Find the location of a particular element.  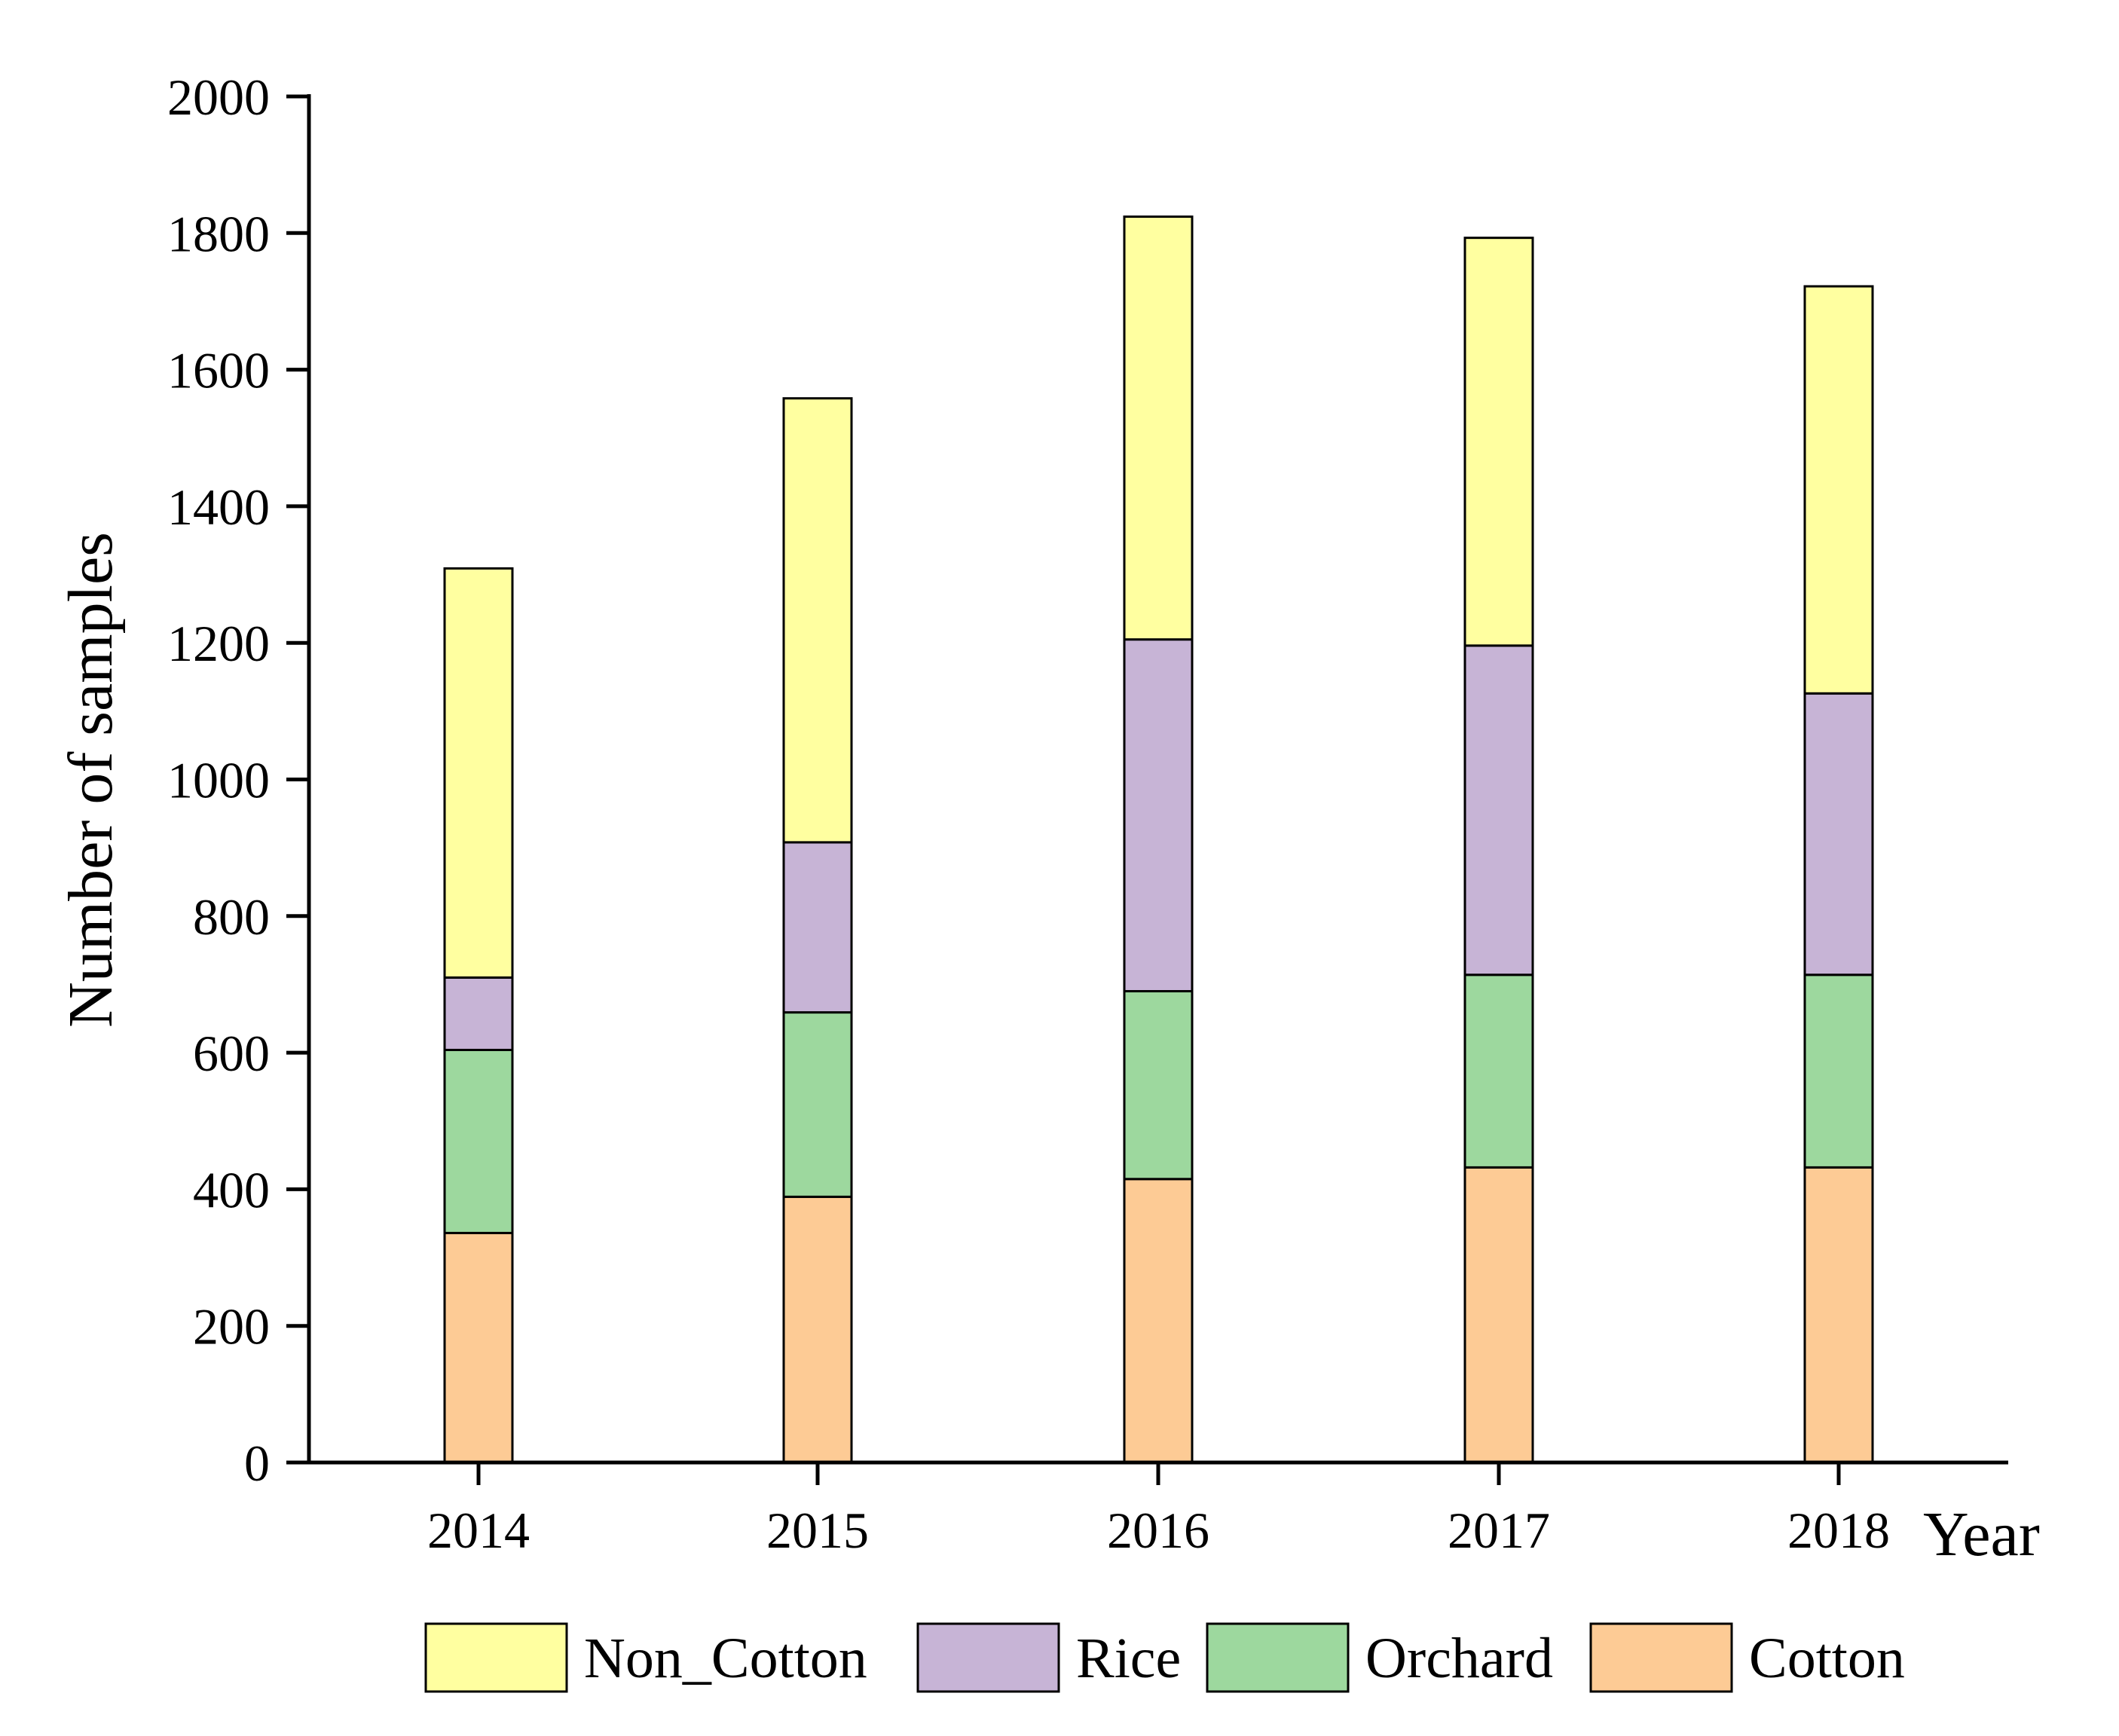

bar-non-cotton-2015 is located at coordinates (817, 620).